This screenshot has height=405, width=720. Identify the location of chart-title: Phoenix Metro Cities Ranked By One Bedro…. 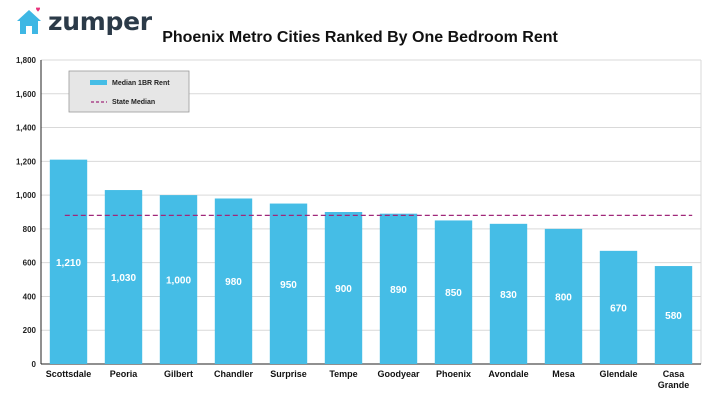
(360, 37).